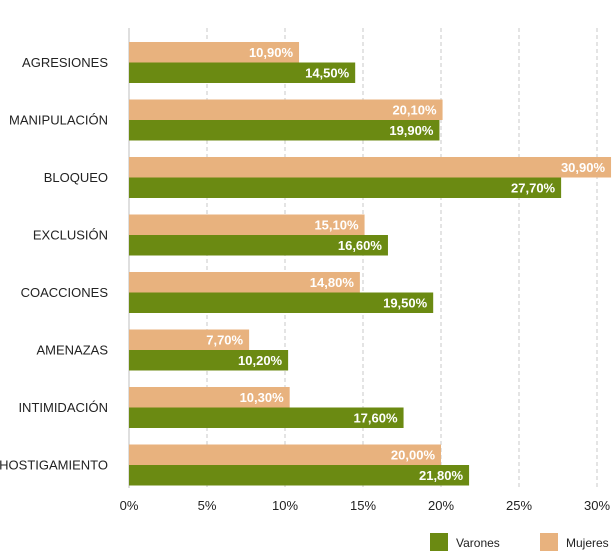 The image size is (615, 553). What do you see at coordinates (262, 397) in the screenshot?
I see `data-label-mujeres: 10,30%` at bounding box center [262, 397].